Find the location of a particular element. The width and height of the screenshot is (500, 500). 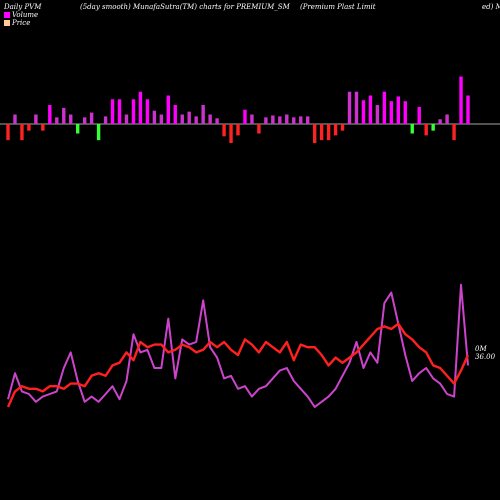

price-end-label: 36.00 is located at coordinates (485, 357).